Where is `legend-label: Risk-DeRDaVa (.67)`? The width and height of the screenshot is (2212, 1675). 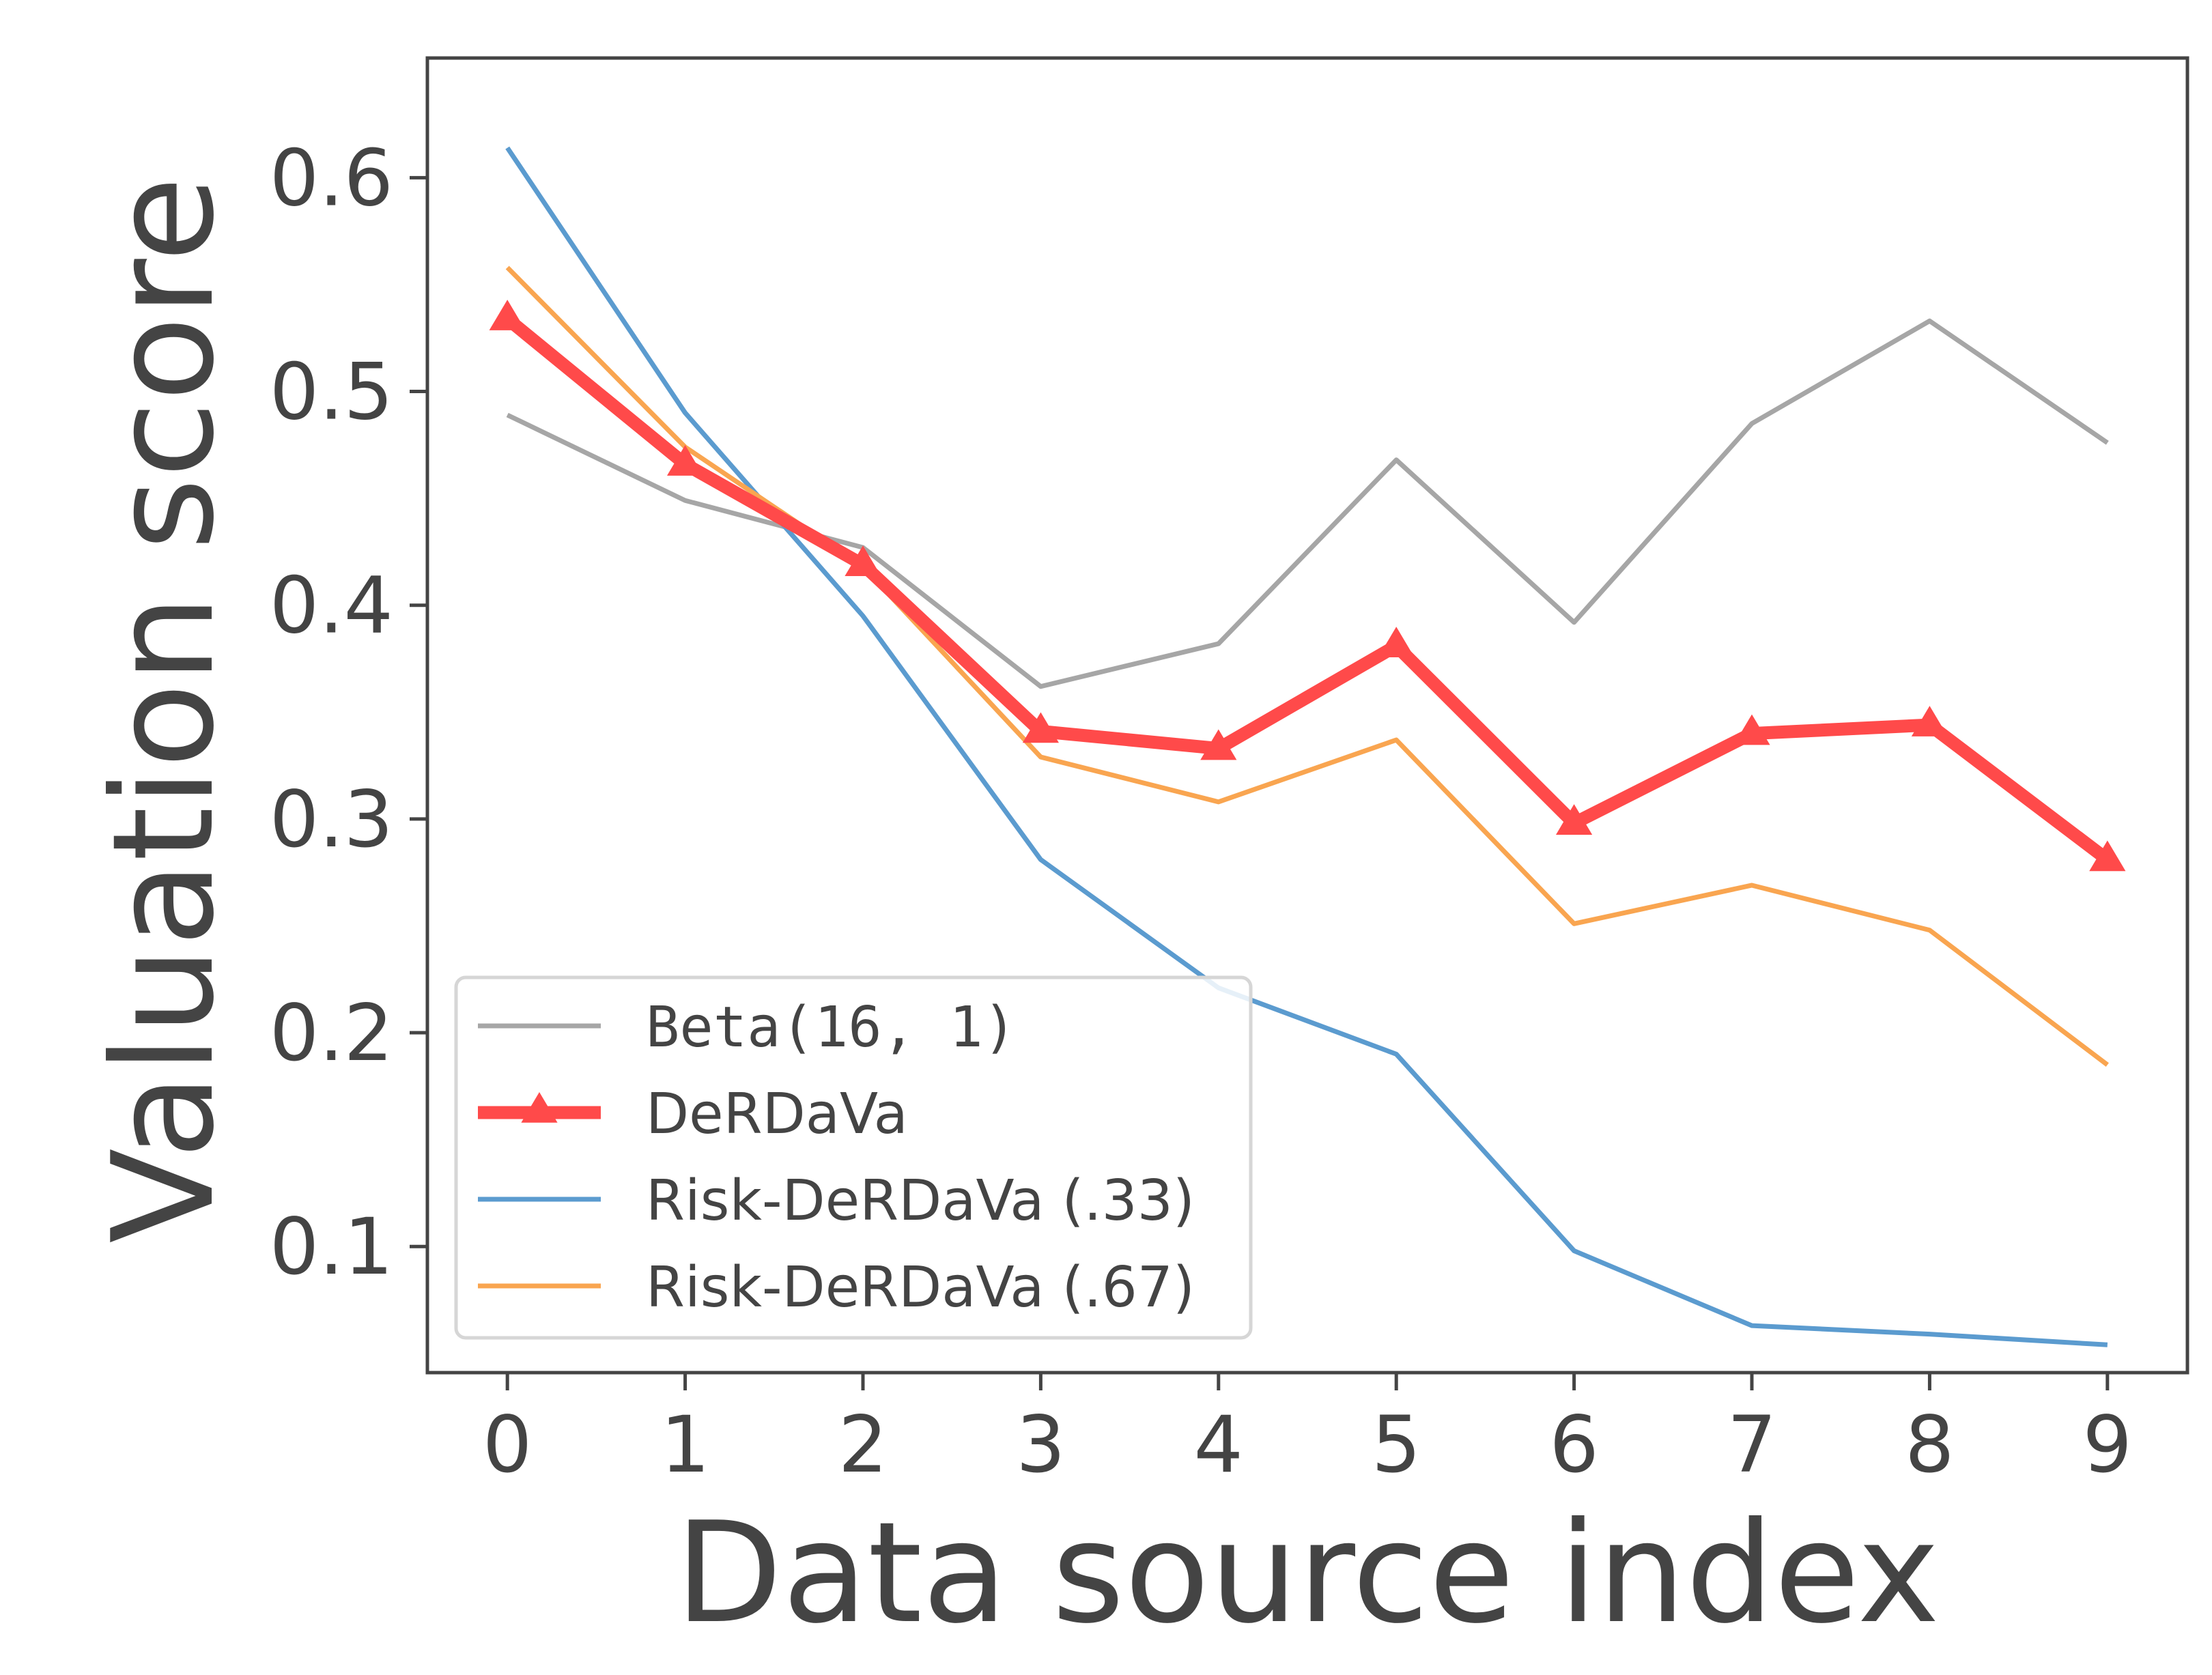 legend-label: Risk-DeRDaVa (.67) is located at coordinates (920, 1287).